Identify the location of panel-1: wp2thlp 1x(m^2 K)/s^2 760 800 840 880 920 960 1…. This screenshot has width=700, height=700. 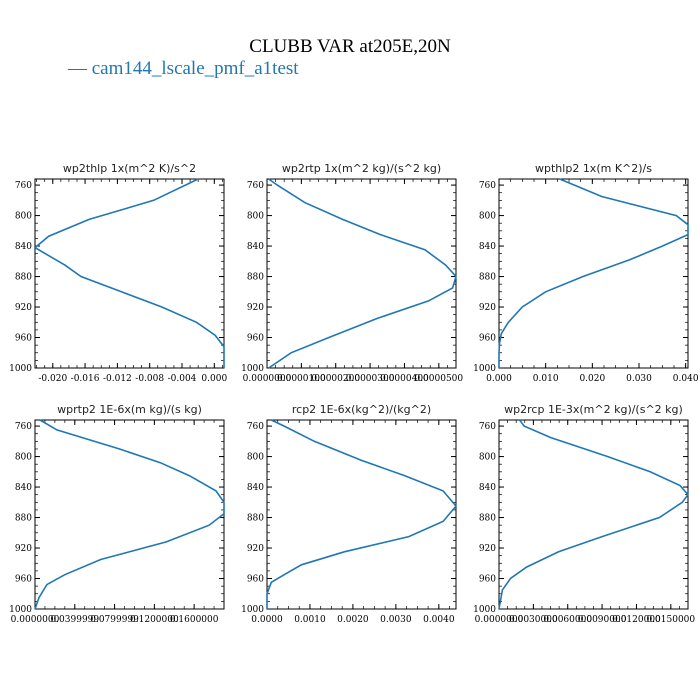
(118, 273).